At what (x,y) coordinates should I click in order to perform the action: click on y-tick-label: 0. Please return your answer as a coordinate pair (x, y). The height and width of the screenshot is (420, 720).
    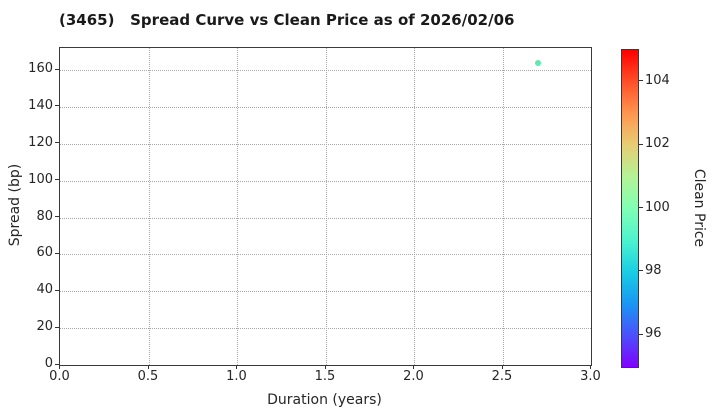
    Looking at the image, I should click on (48, 363).